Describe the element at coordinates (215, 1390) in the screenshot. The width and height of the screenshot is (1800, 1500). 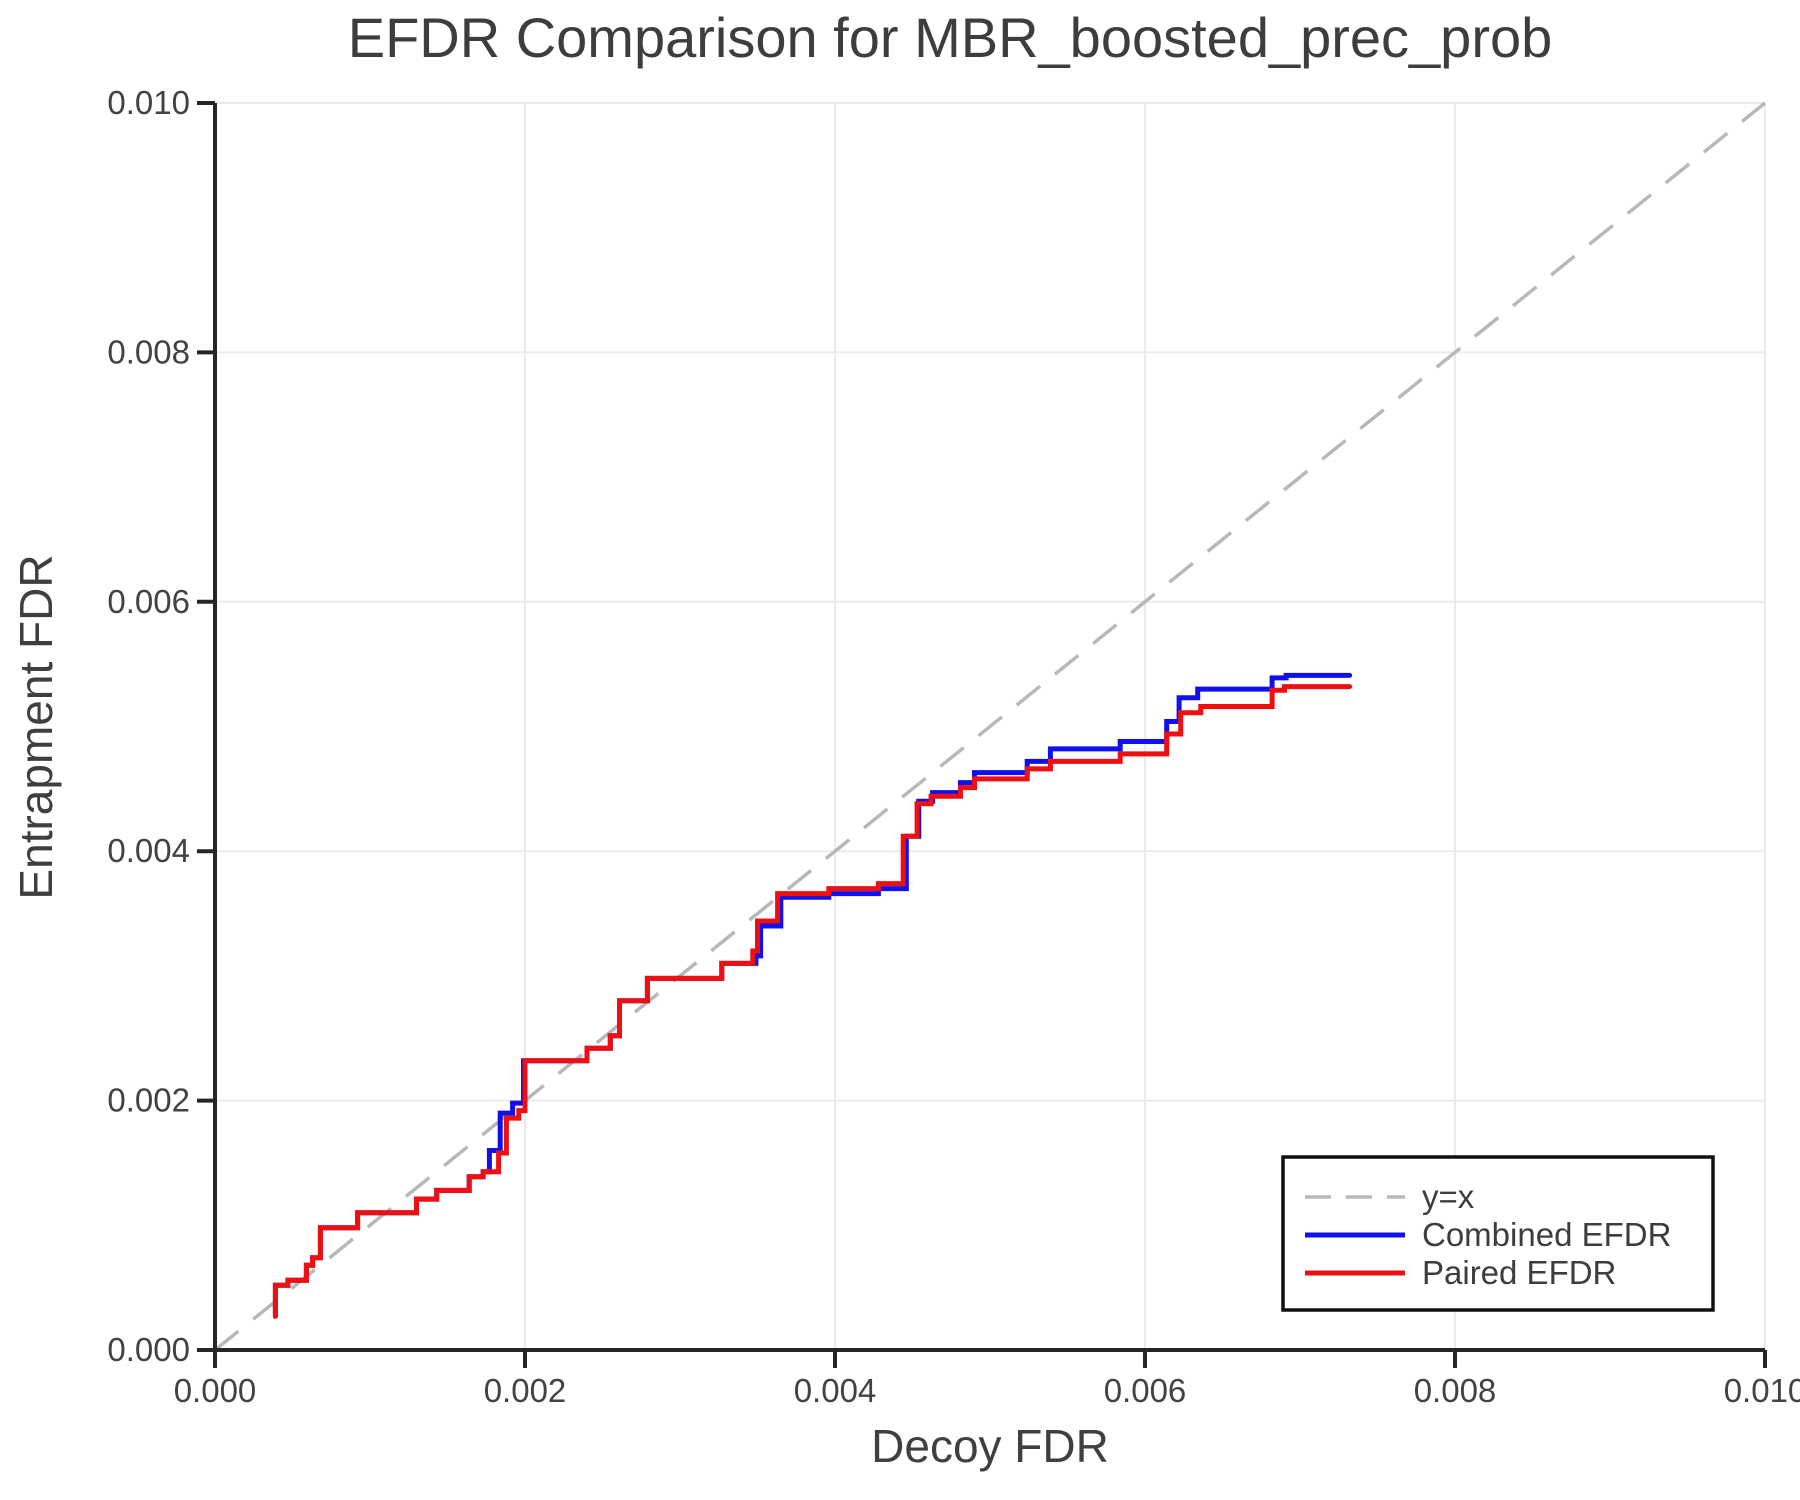
I see `x-tick-label: 0.000` at that location.